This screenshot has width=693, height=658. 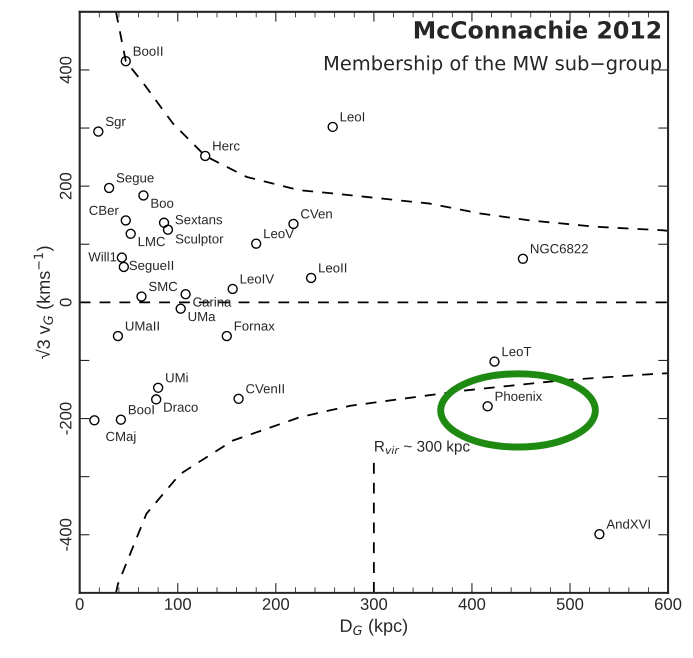 I want to click on data-label: BooII, so click(x=148, y=51).